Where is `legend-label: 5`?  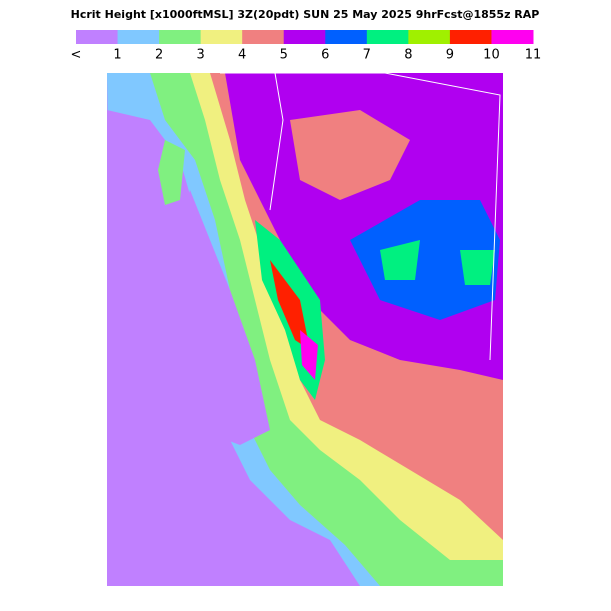 legend-label: 5 is located at coordinates (284, 55).